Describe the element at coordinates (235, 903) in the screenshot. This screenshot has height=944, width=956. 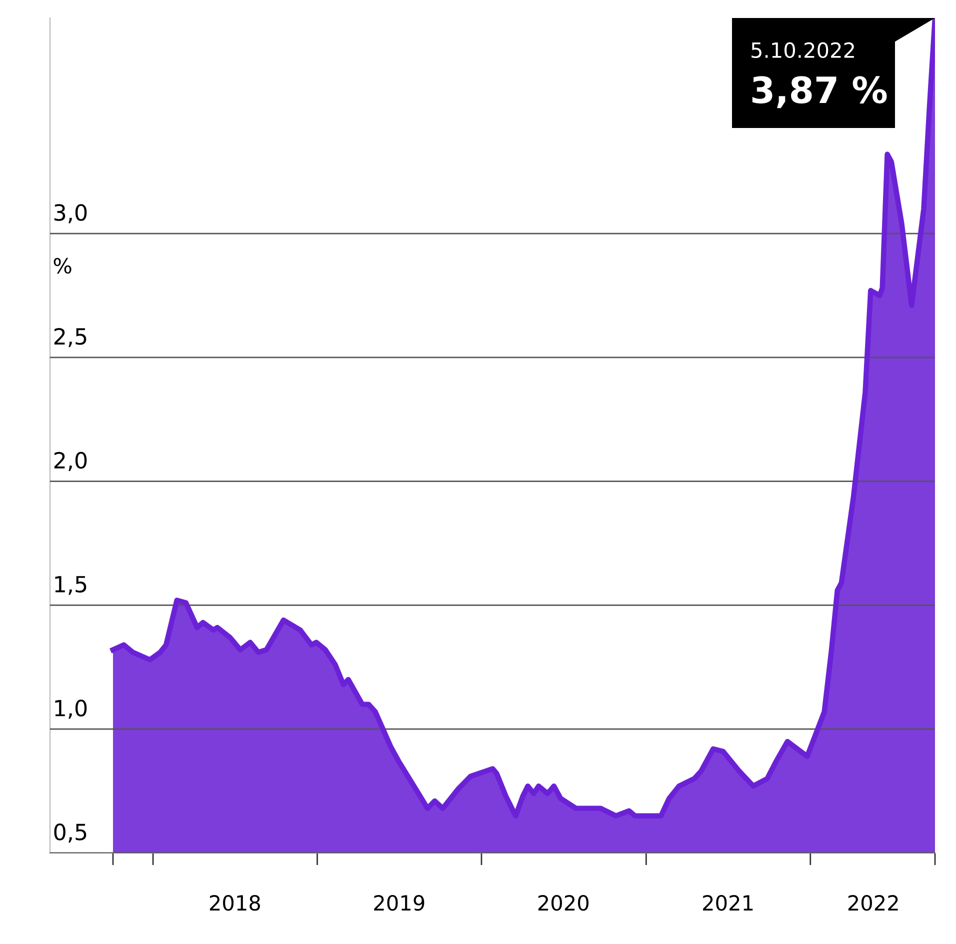
I see `x-tick-label: 2018` at that location.